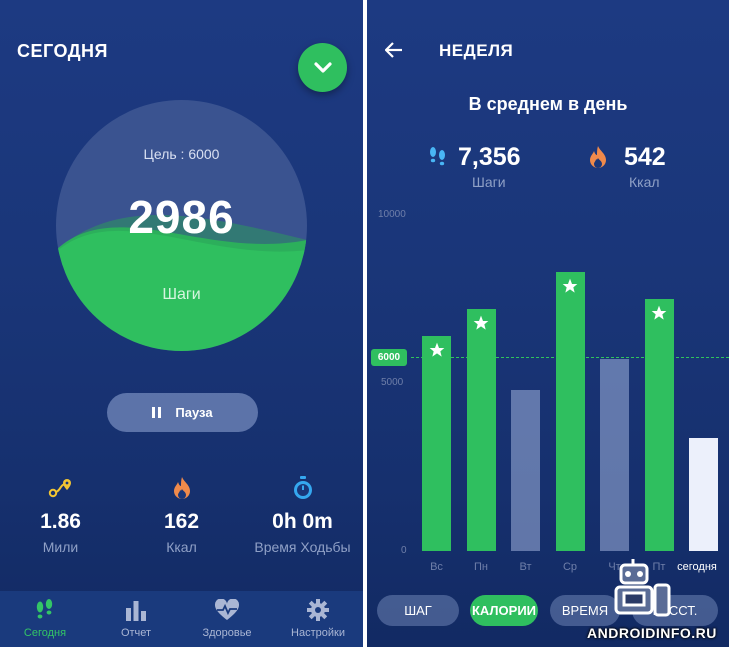 Image resolution: width=729 pixels, height=647 pixels. I want to click on calories-value: 162, so click(181, 521).